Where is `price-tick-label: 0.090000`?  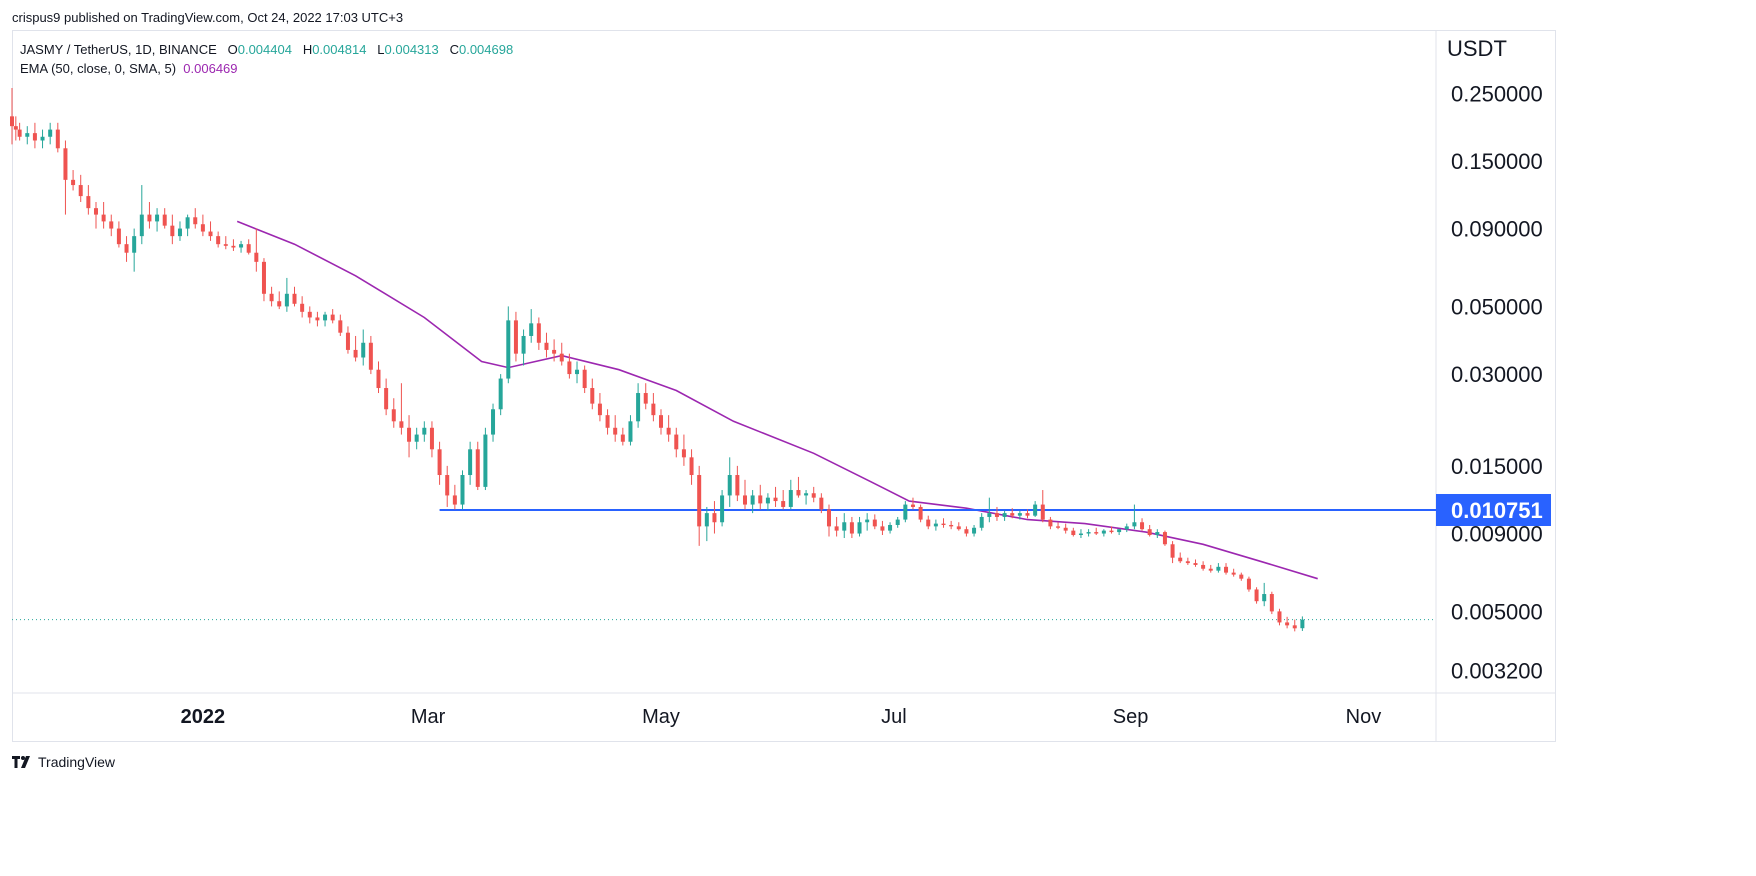
price-tick-label: 0.090000 is located at coordinates (1497, 229).